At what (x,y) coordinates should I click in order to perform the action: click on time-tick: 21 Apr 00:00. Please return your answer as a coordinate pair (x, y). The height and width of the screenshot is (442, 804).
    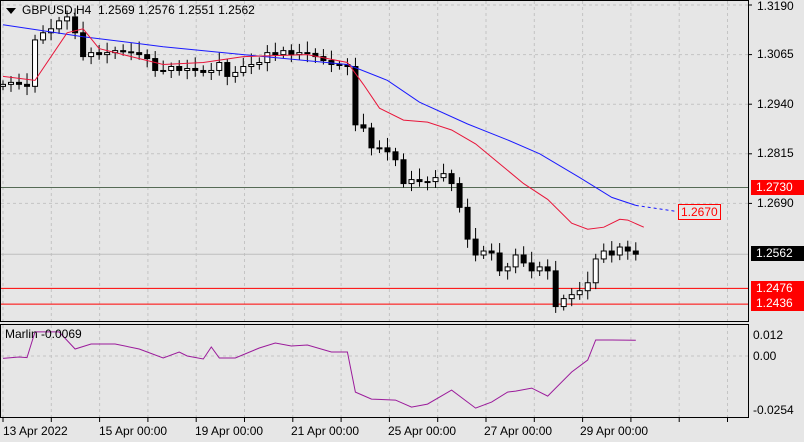
    Looking at the image, I should click on (325, 431).